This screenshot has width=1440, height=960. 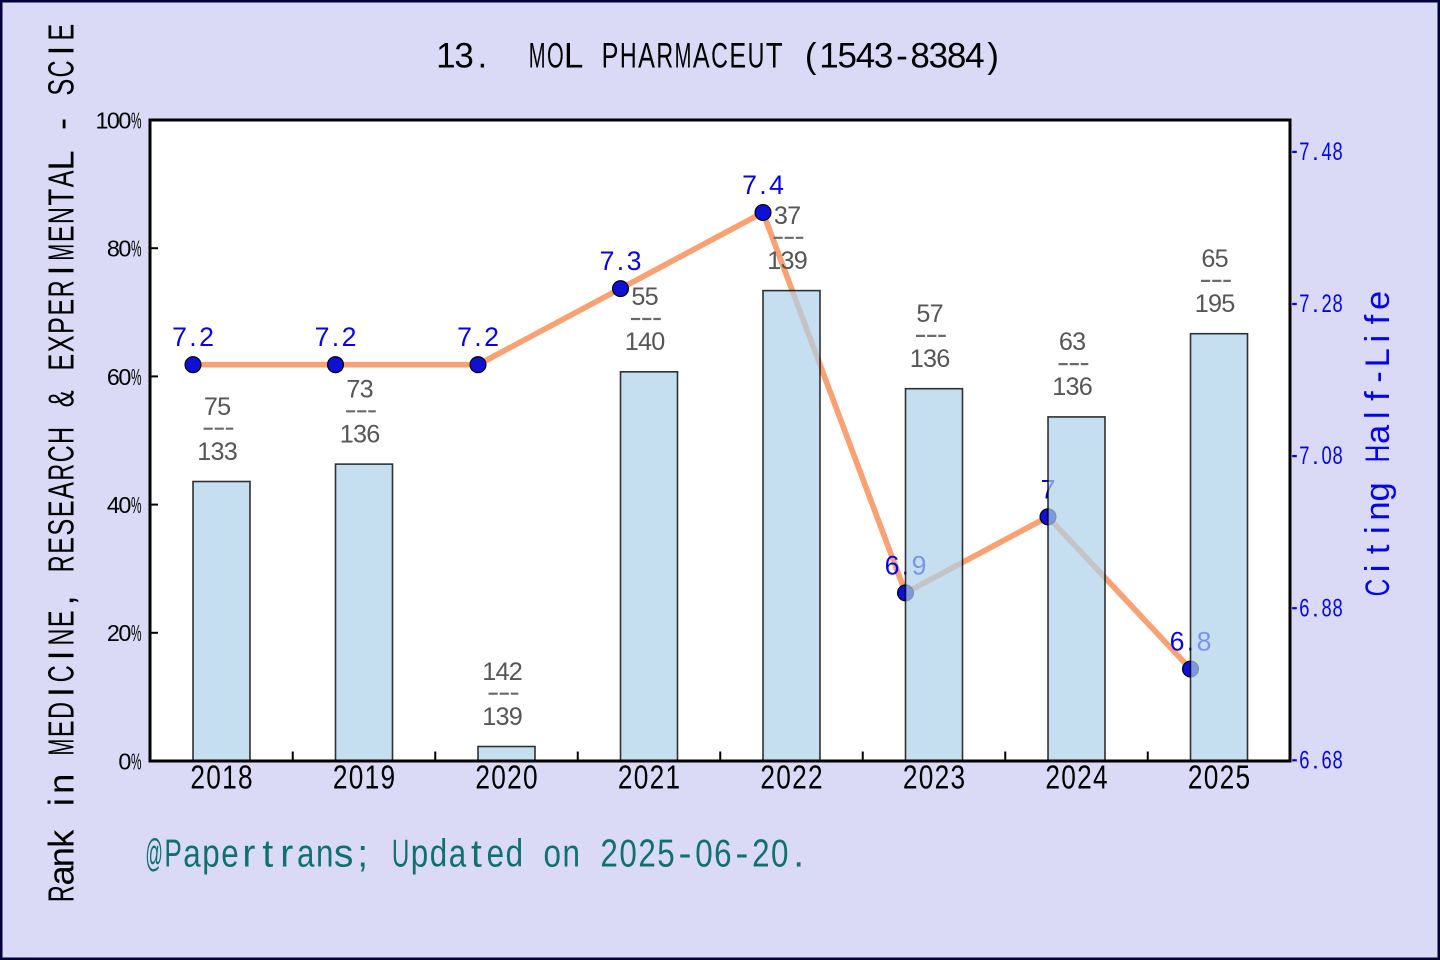 I want to click on svg-text: 7.4, so click(x=763, y=185).